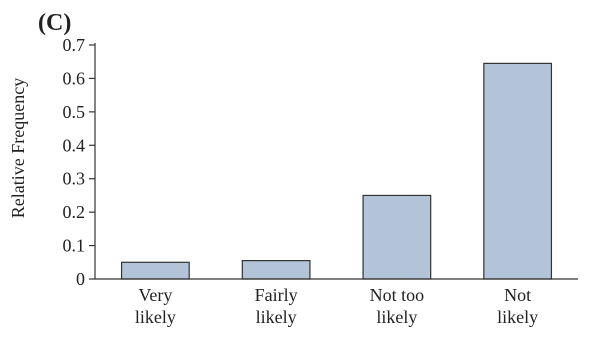 This screenshot has height=340, width=597. Describe the element at coordinates (79, 162) in the screenshot. I see `y-axis: 0 0.1 0.2 0.3 0.4 0.5 0.6 0.7` at that location.